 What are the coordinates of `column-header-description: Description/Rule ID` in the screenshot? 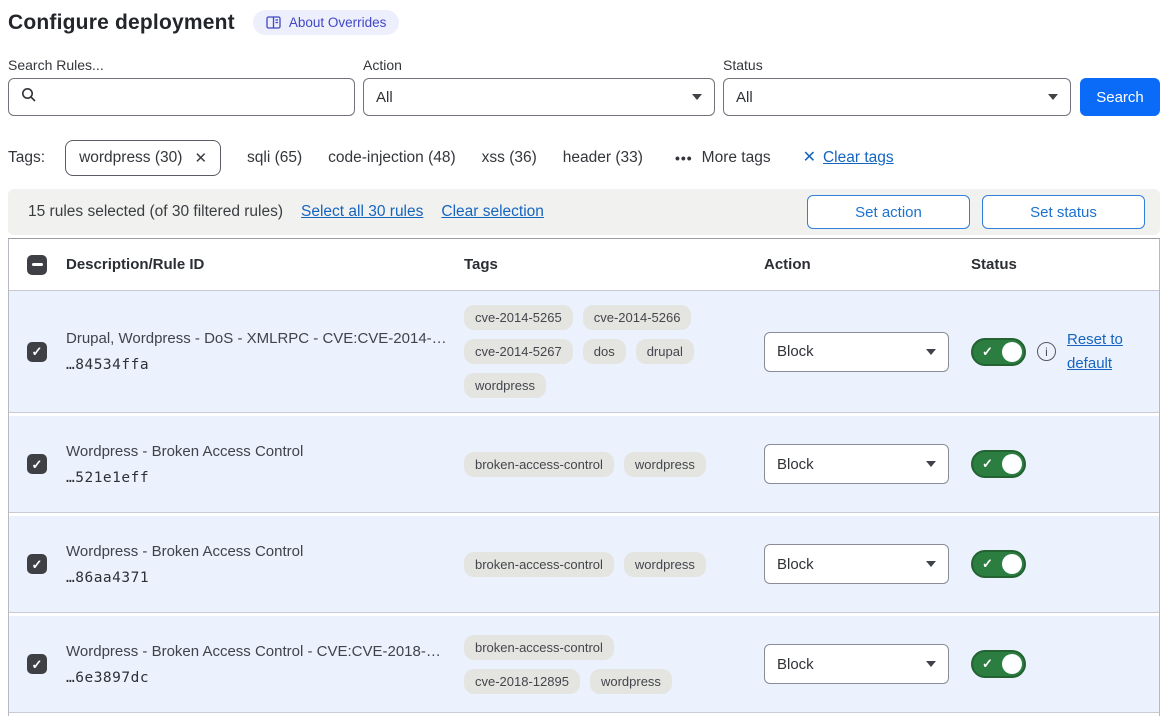 It's located at (135, 264).